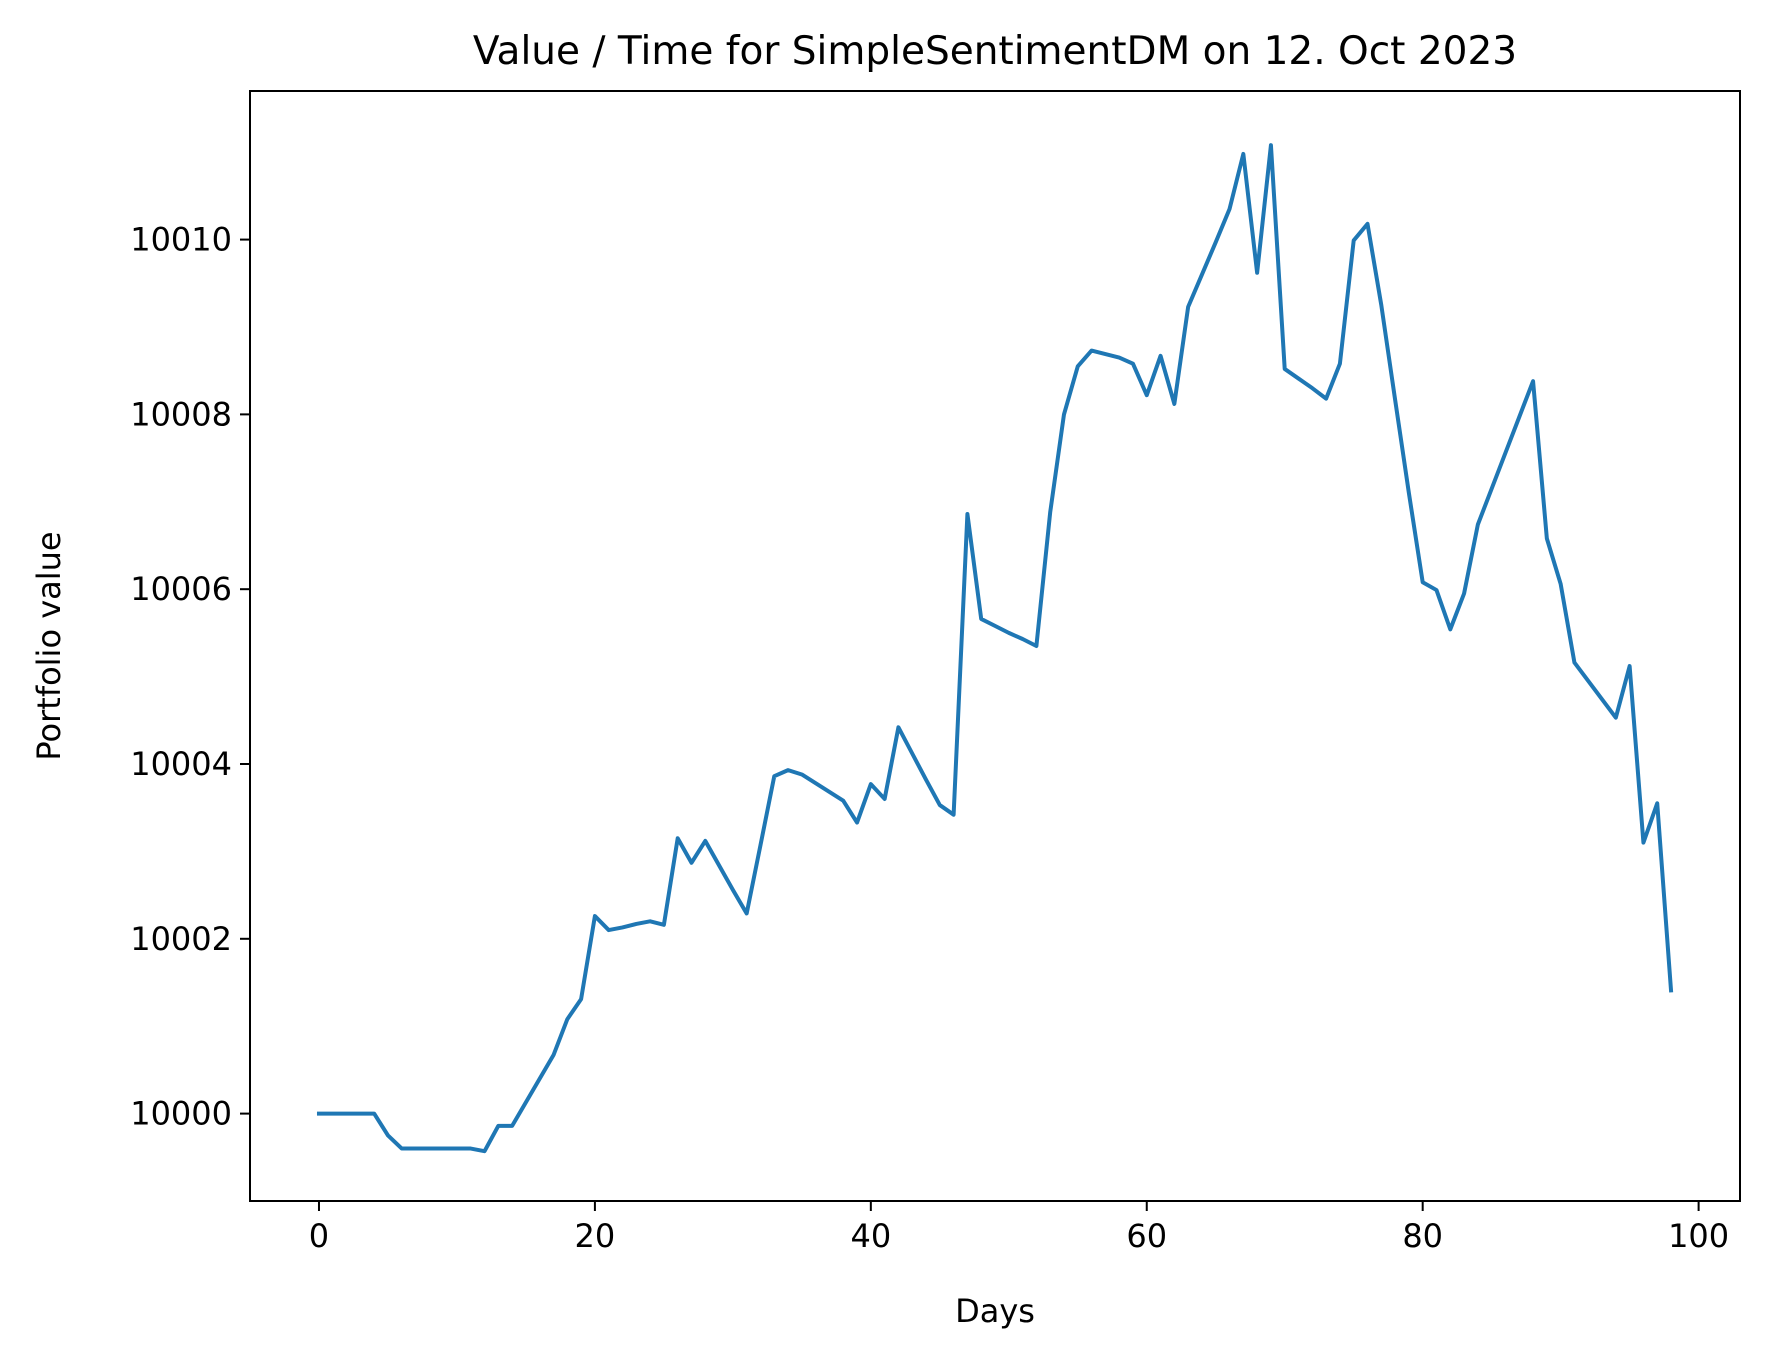  Describe the element at coordinates (181, 764) in the screenshot. I see `y-tick-label: 10004` at that location.